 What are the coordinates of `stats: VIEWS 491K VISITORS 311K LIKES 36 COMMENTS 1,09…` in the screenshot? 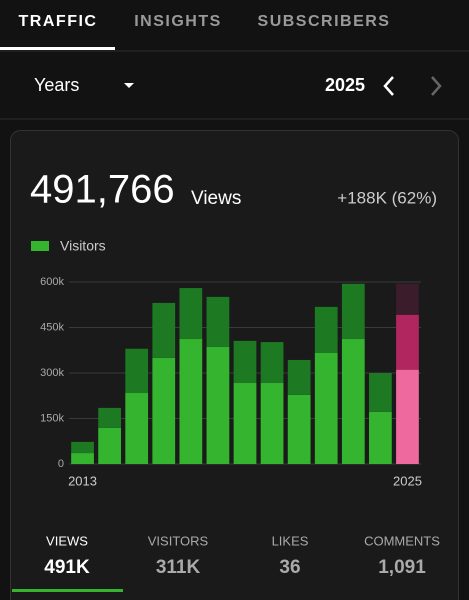 It's located at (242, 555).